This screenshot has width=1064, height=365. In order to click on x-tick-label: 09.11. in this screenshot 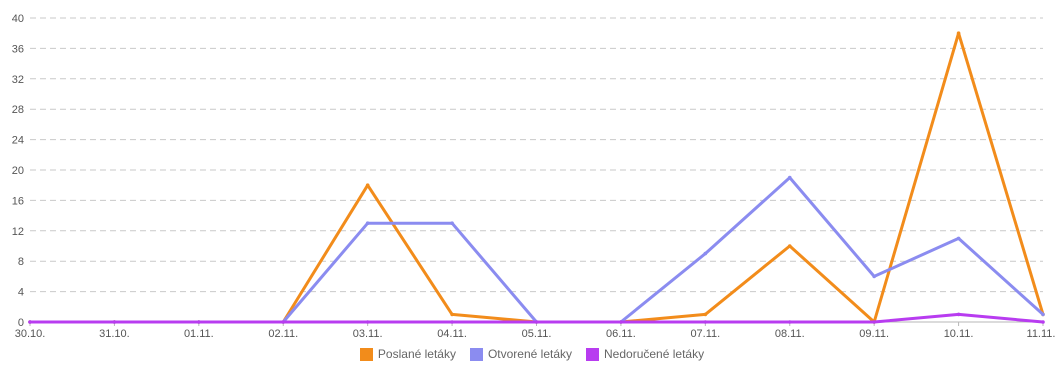, I will do `click(874, 334)`.